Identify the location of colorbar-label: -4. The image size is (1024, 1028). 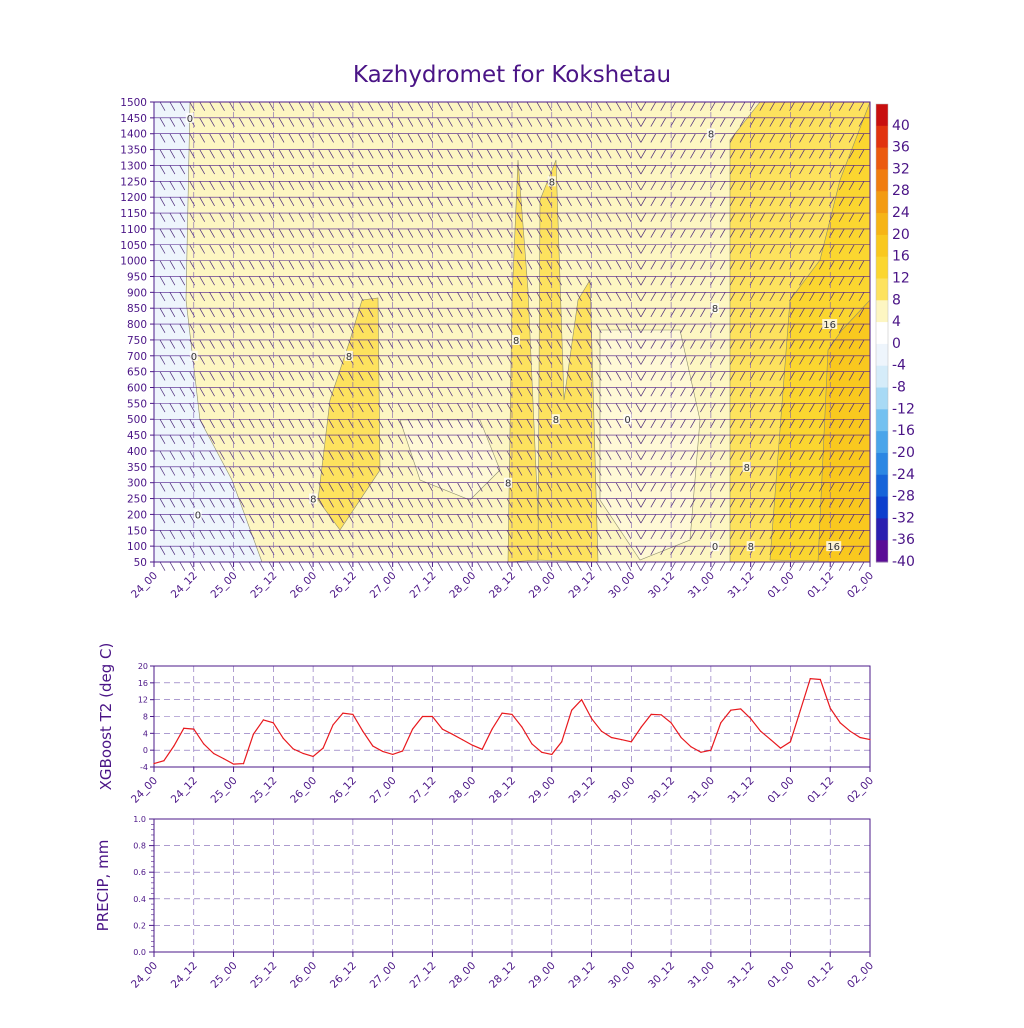
(899, 366).